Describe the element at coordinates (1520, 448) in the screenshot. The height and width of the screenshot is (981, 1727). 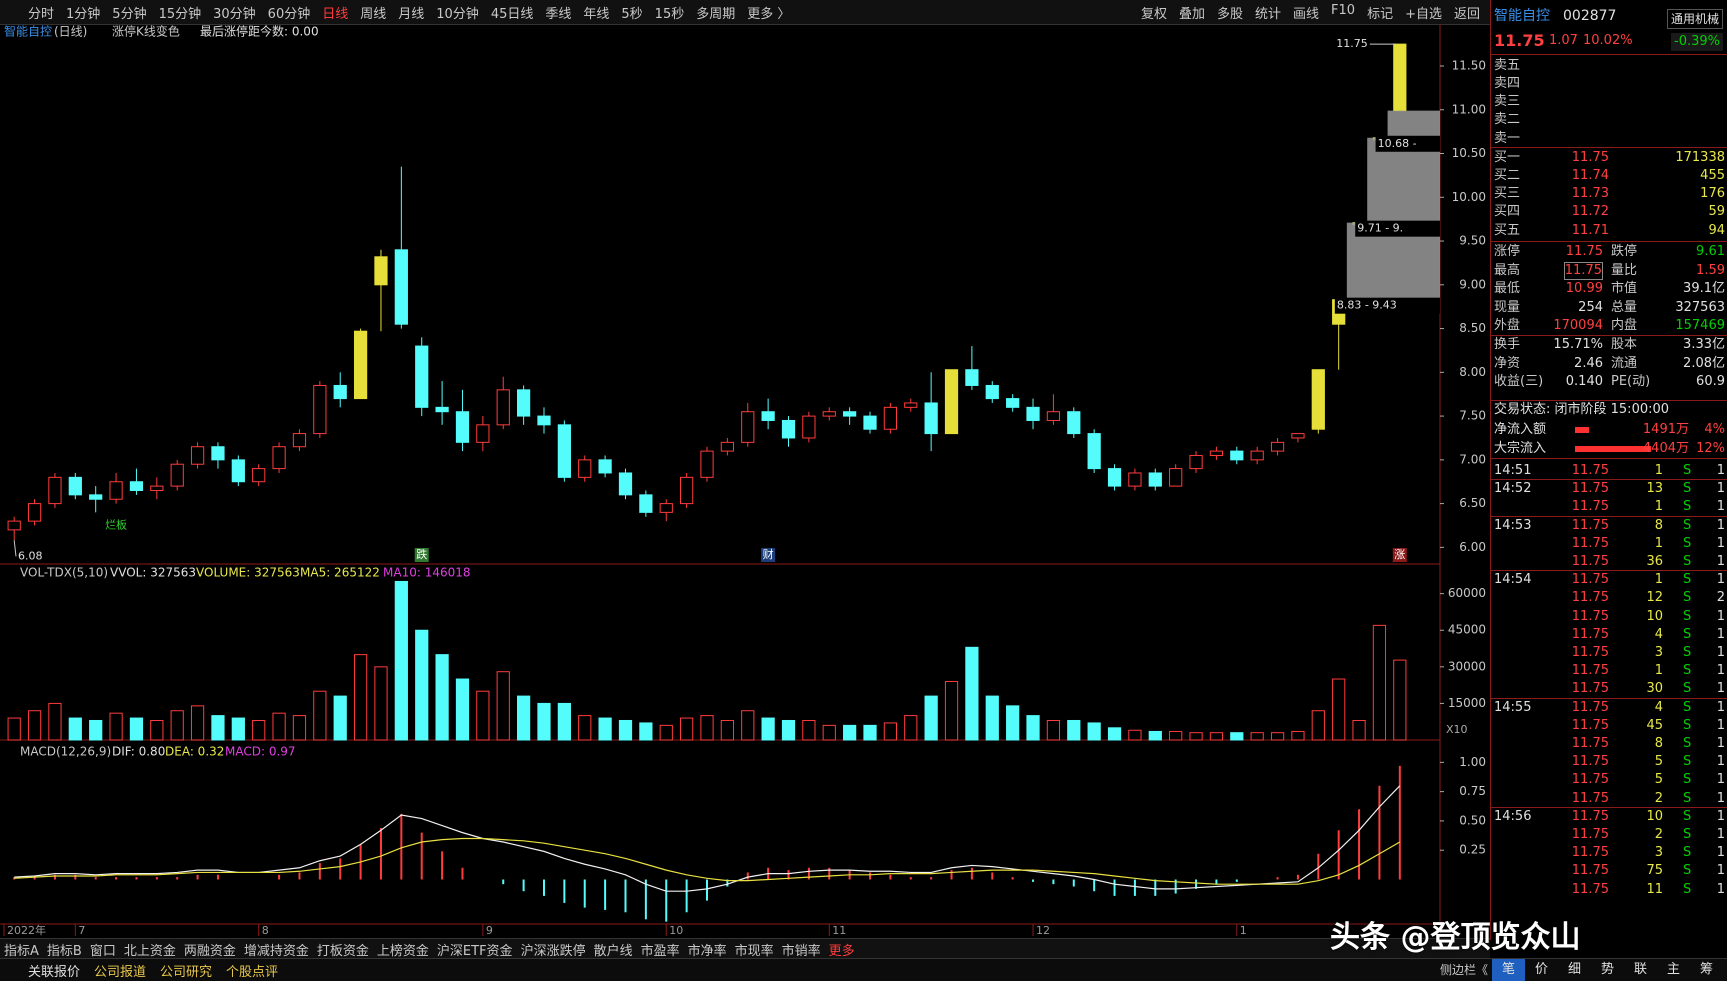
I see `flow-label: 大宗流入` at that location.